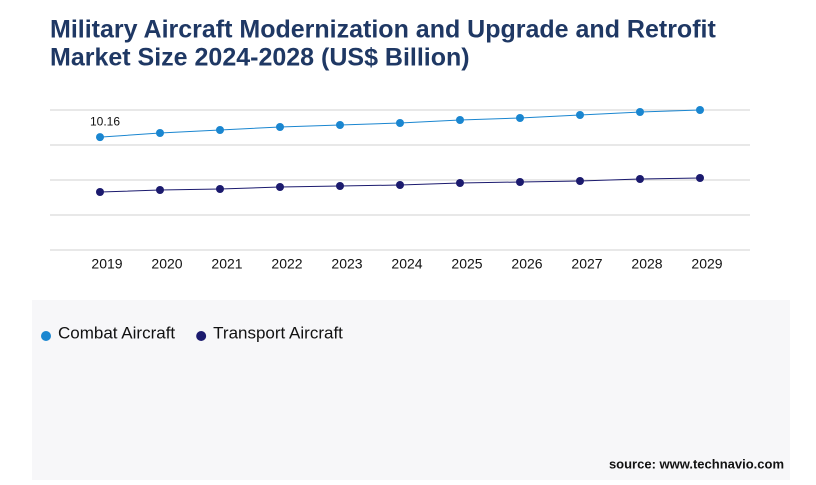 The width and height of the screenshot is (816, 485). Describe the element at coordinates (696, 463) in the screenshot. I see `source: source: www.technavio.com` at that location.